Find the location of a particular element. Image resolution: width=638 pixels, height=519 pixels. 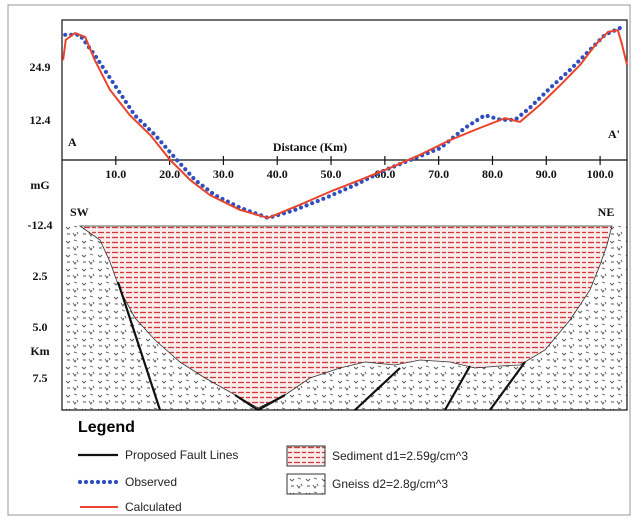

legend-label: Observed is located at coordinates (151, 482).